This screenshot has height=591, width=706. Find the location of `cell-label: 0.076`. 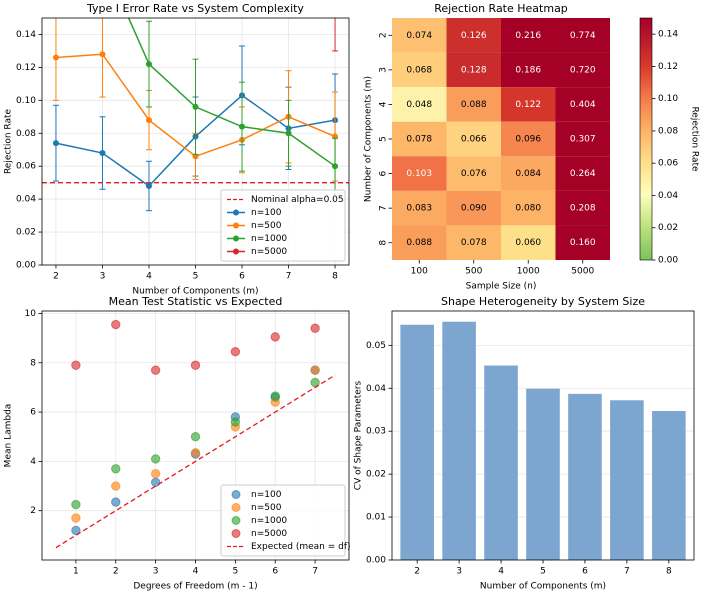

cell-label: 0.076 is located at coordinates (474, 174).